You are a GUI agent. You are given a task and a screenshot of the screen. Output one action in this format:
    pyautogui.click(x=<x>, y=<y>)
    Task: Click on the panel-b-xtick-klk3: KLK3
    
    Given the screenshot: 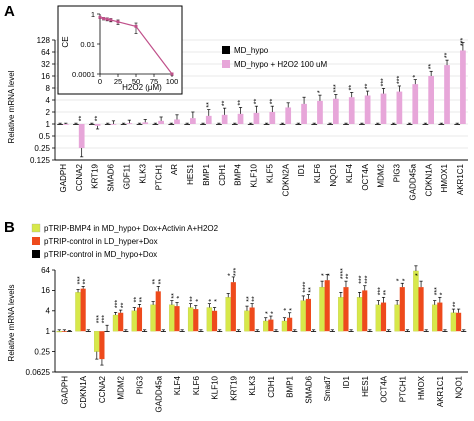 What is the action you would take?
    pyautogui.click(x=252, y=385)
    